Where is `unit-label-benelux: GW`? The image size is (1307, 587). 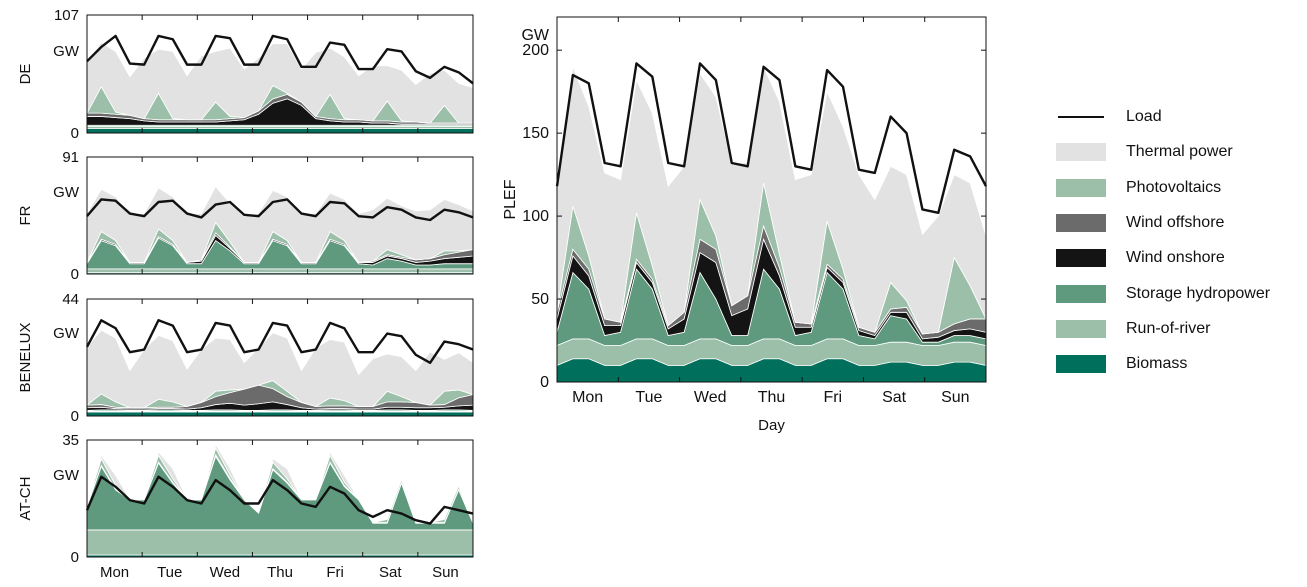 unit-label-benelux: GW is located at coordinates (66, 333).